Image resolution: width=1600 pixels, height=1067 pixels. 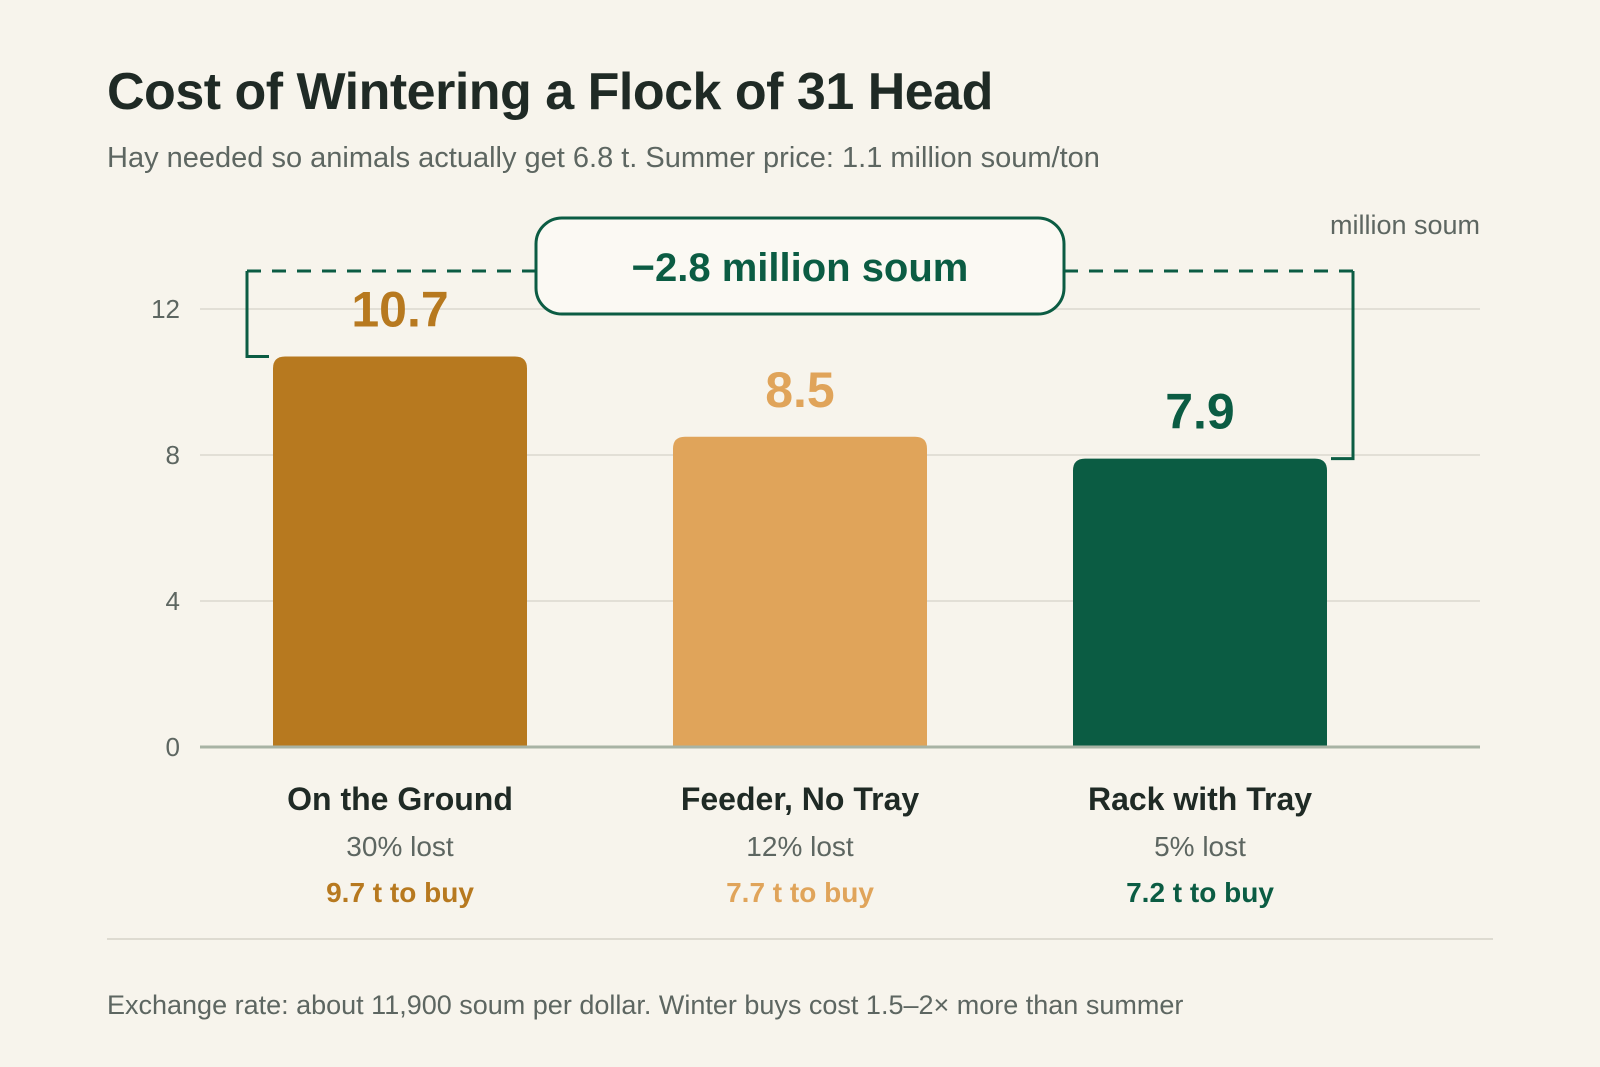 What do you see at coordinates (800, 390) in the screenshot?
I see `data-label: 8.5` at bounding box center [800, 390].